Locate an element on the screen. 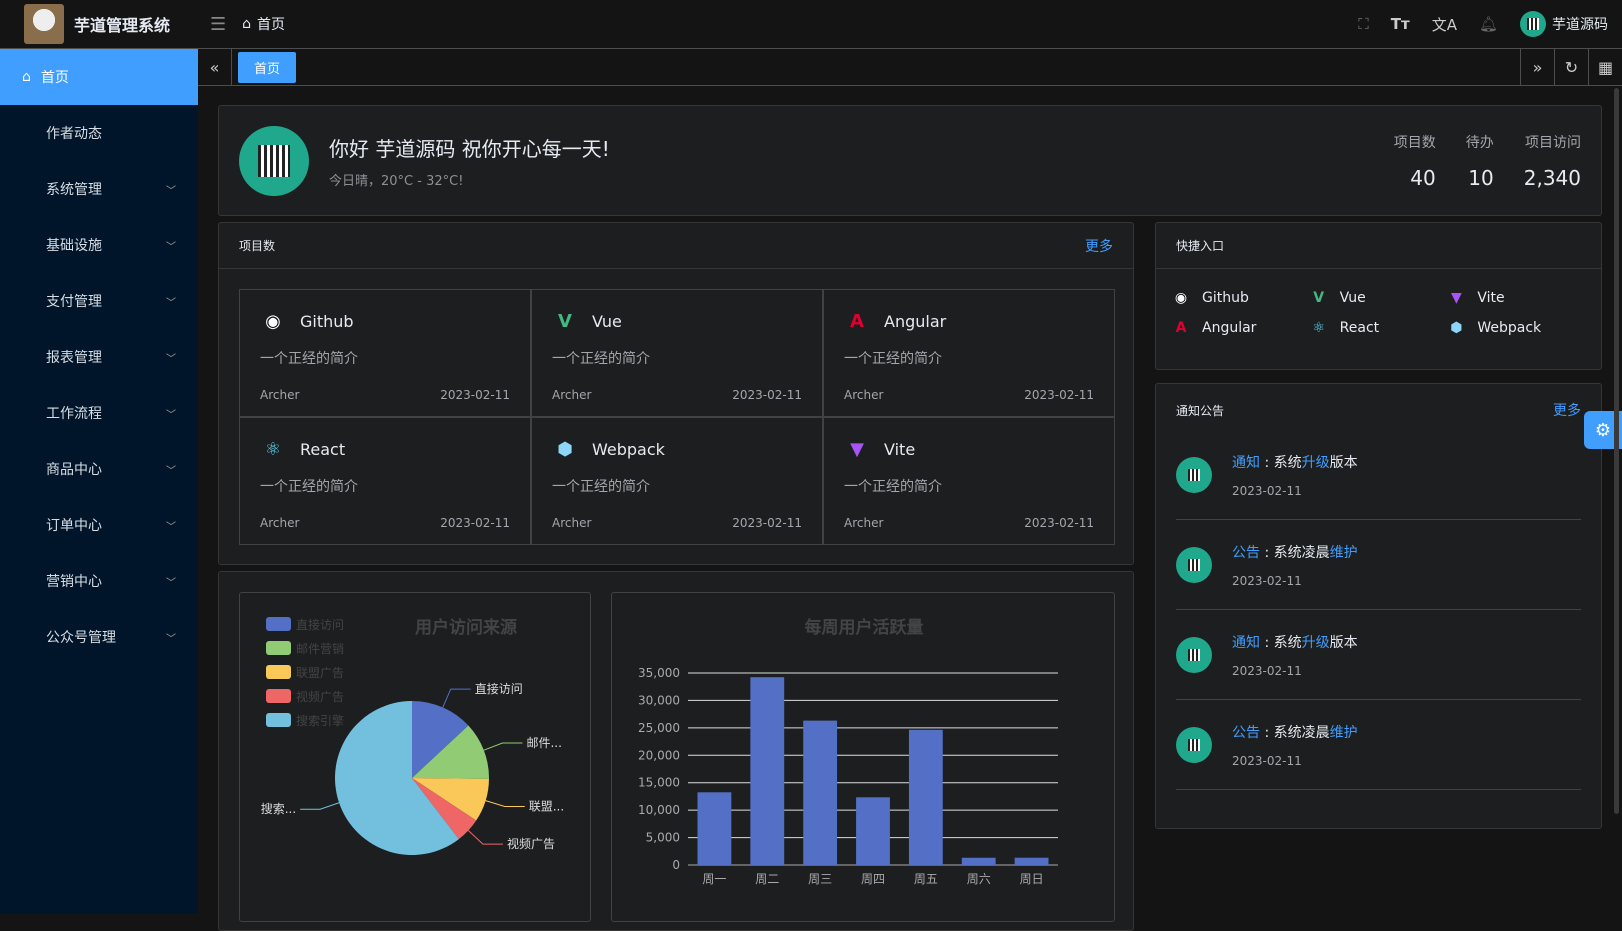 Image resolution: width=1622 pixels, height=931 pixels. fullscreen-icon: ⛶ is located at coordinates (1363, 24).